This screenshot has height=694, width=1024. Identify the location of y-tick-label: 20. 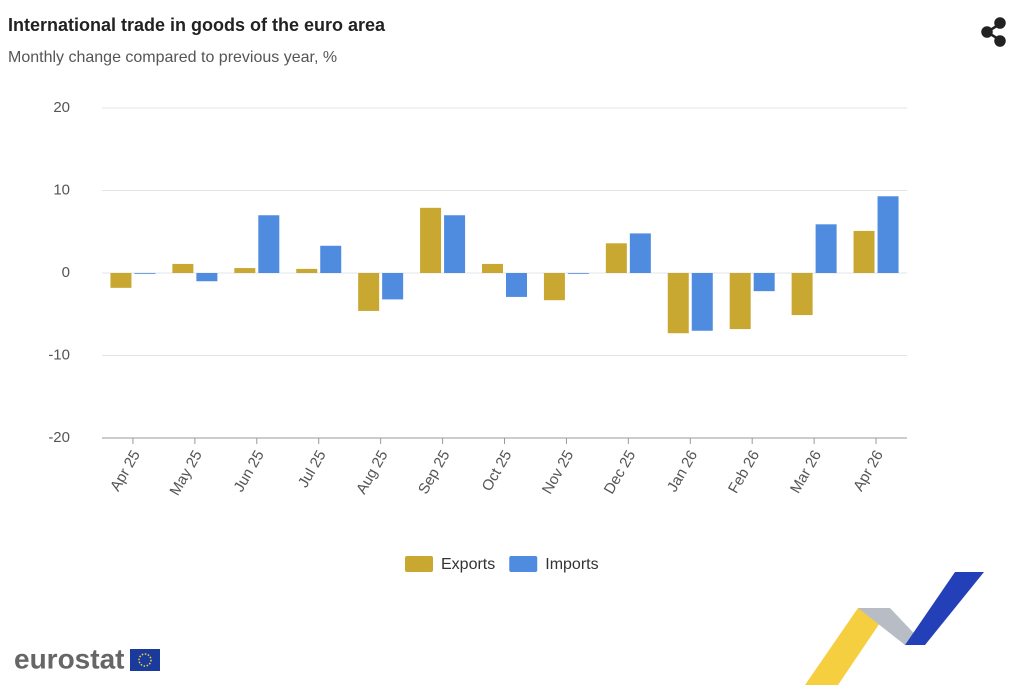
(61, 107).